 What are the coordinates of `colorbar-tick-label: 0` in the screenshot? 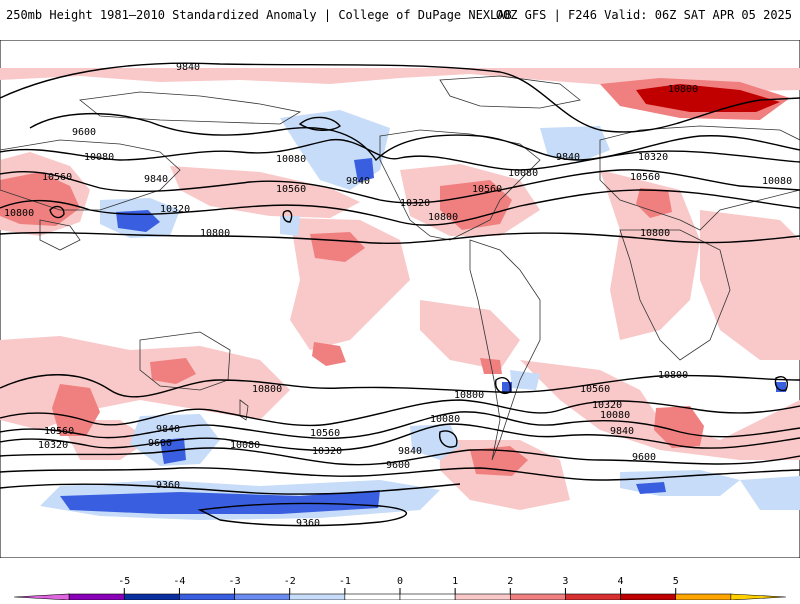 It's located at (400, 581).